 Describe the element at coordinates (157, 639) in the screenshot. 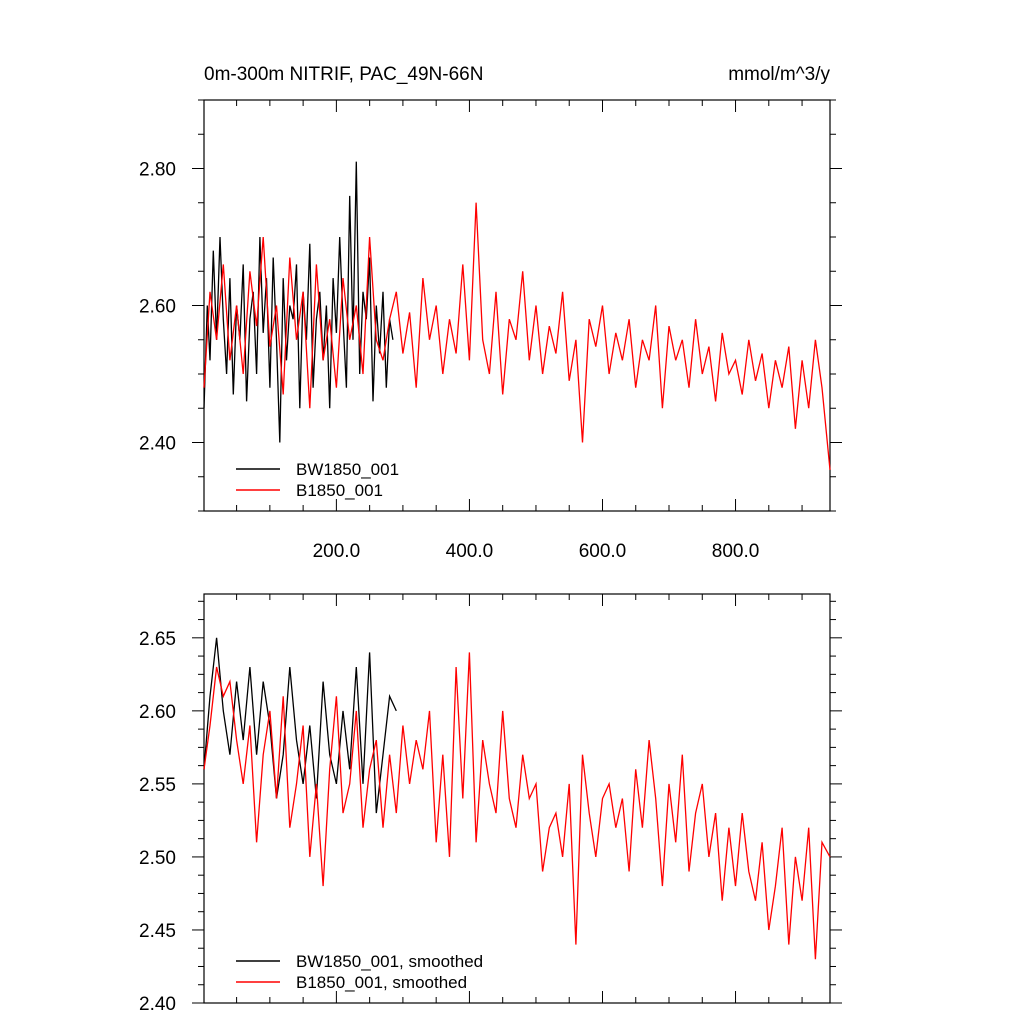

I see `y-tick-label: 2.65` at that location.